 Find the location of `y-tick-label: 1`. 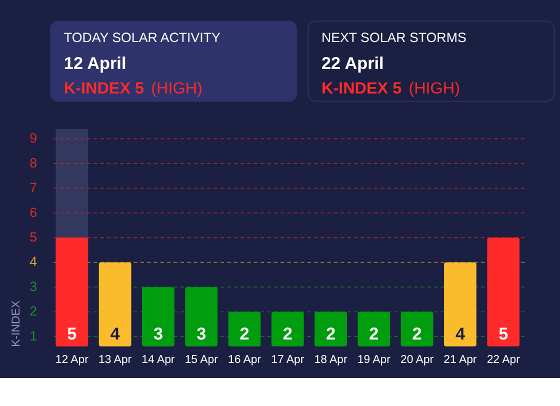

y-tick-label: 1 is located at coordinates (34, 336).